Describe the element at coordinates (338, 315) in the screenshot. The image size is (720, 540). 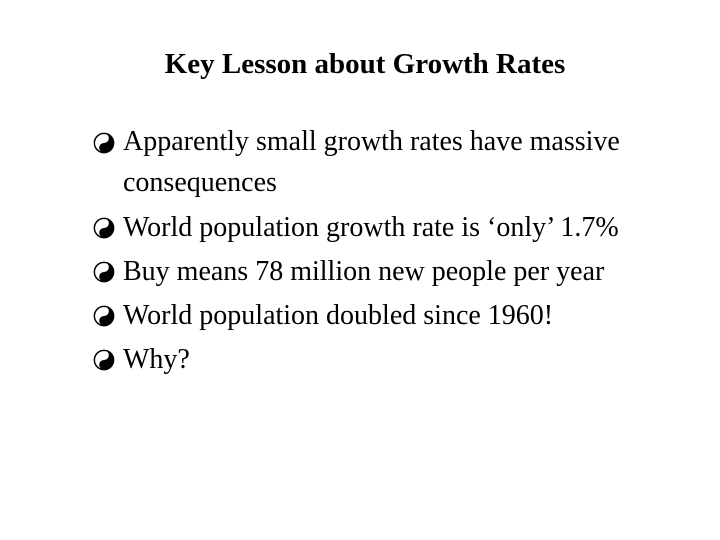
I see `bullet-text: World population doubled since 1960!` at that location.